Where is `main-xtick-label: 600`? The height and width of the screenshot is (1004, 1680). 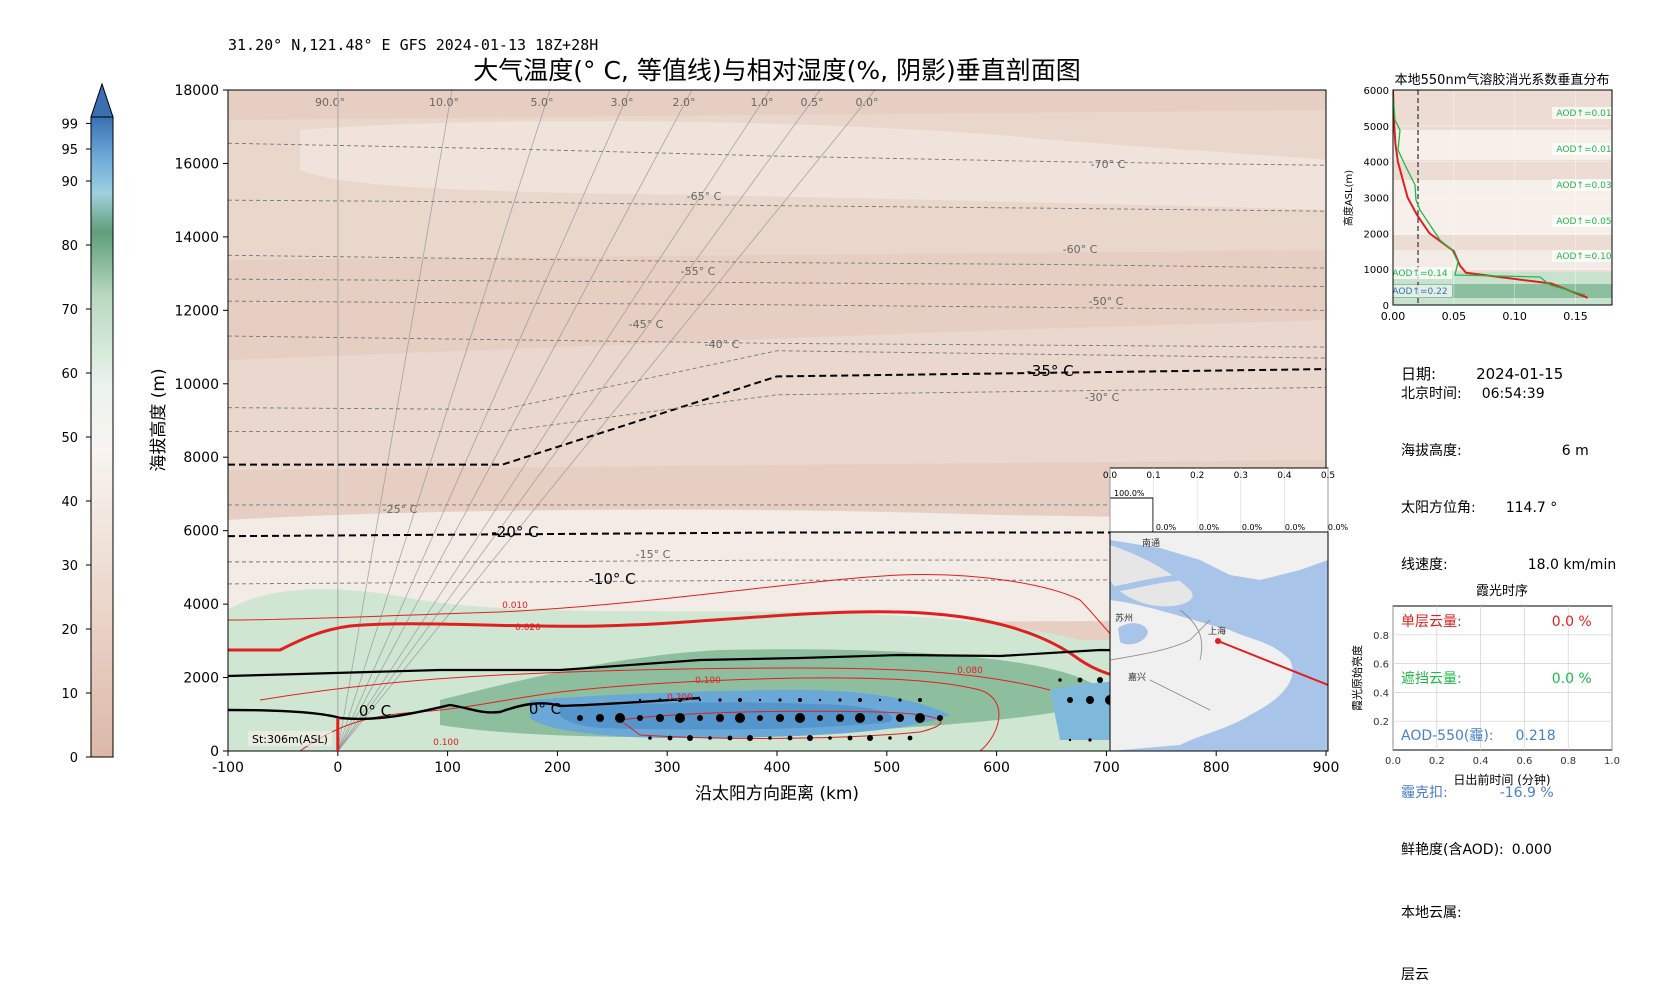
main-xtick-label: 600 is located at coordinates (996, 768).